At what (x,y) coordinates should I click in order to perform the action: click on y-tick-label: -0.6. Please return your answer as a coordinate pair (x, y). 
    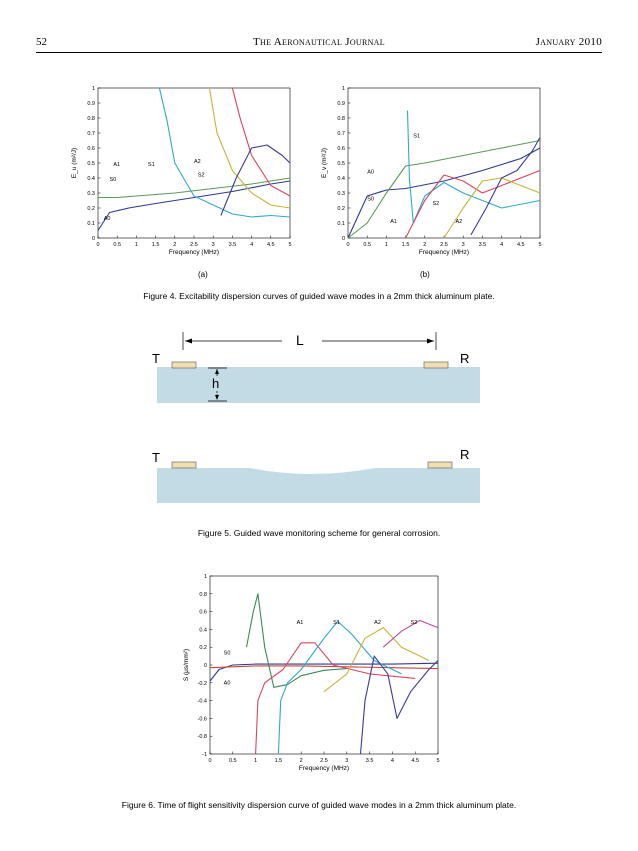
    Looking at the image, I should click on (202, 719).